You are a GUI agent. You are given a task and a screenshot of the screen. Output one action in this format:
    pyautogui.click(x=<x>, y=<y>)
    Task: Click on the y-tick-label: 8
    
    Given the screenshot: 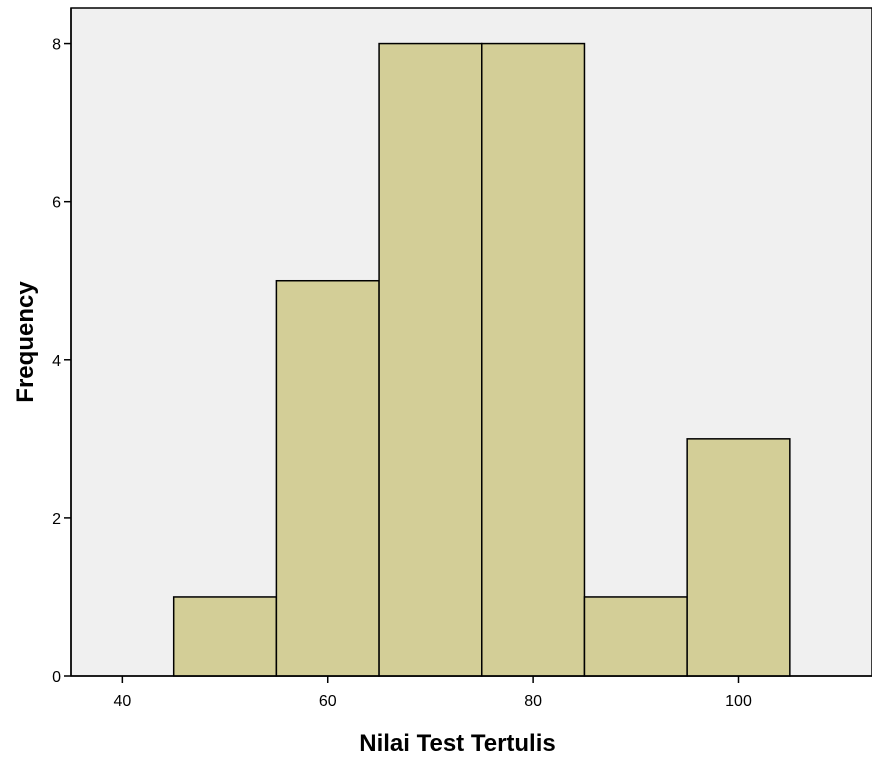 What is the action you would take?
    pyautogui.click(x=56, y=45)
    